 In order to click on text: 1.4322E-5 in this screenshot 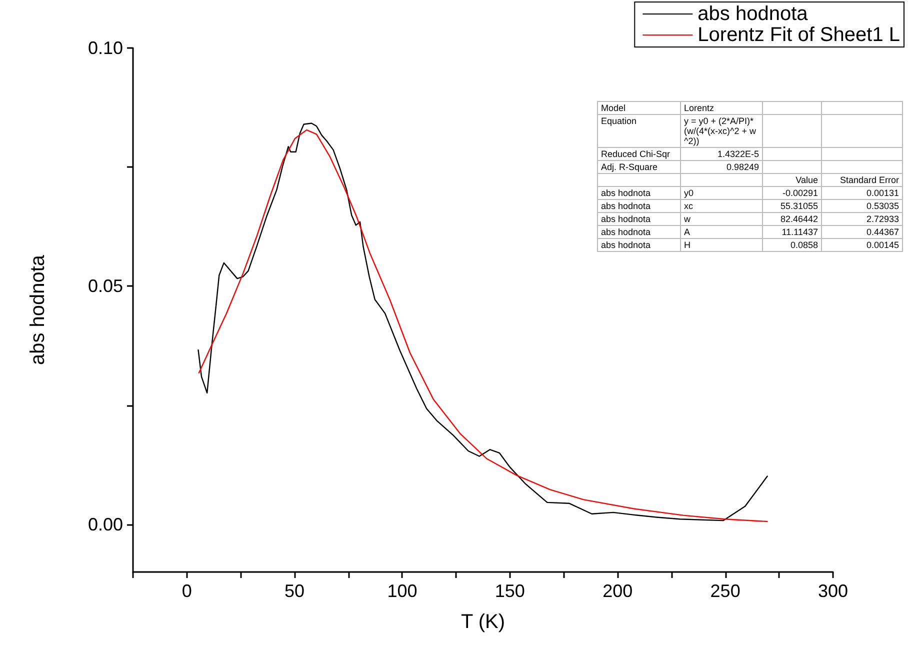, I will do `click(738, 154)`.